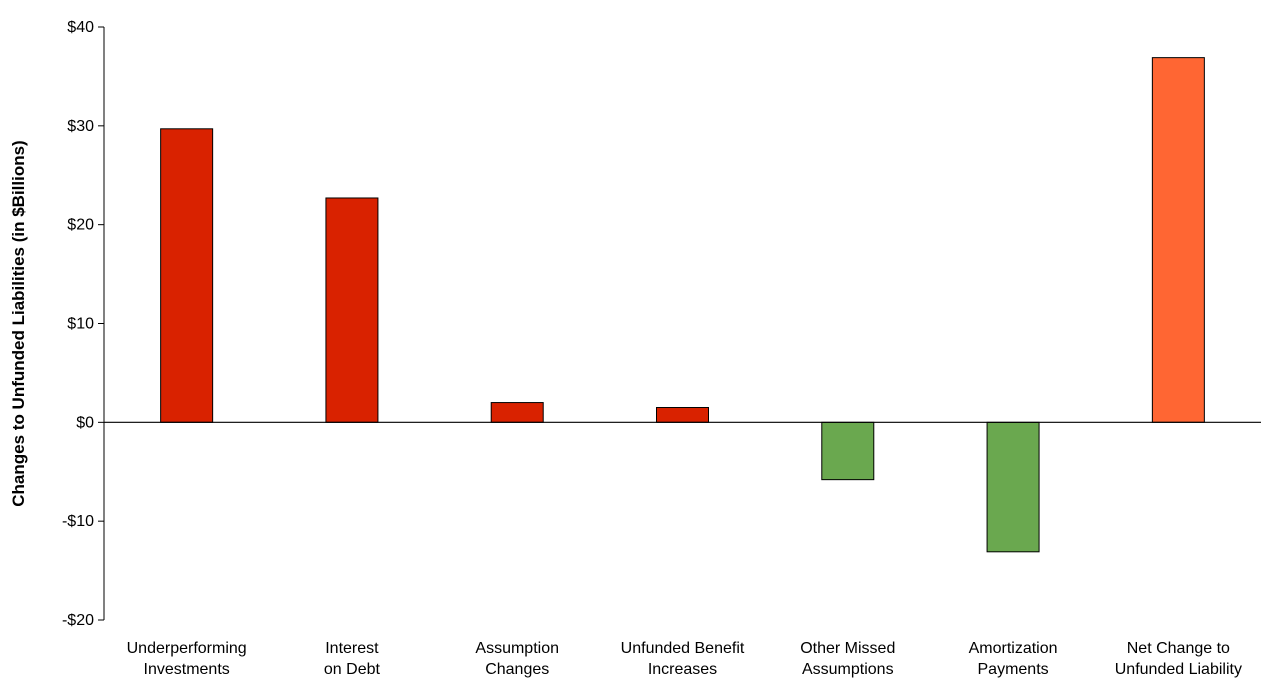  Describe the element at coordinates (1178, 669) in the screenshot. I see `x-category-label: Unfunded Liability` at that location.